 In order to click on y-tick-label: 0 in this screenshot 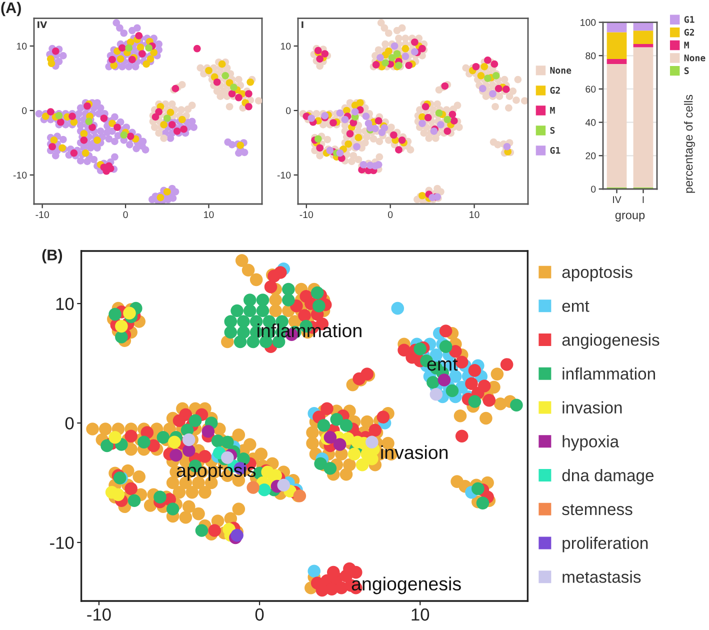, I will do `click(69, 423)`.